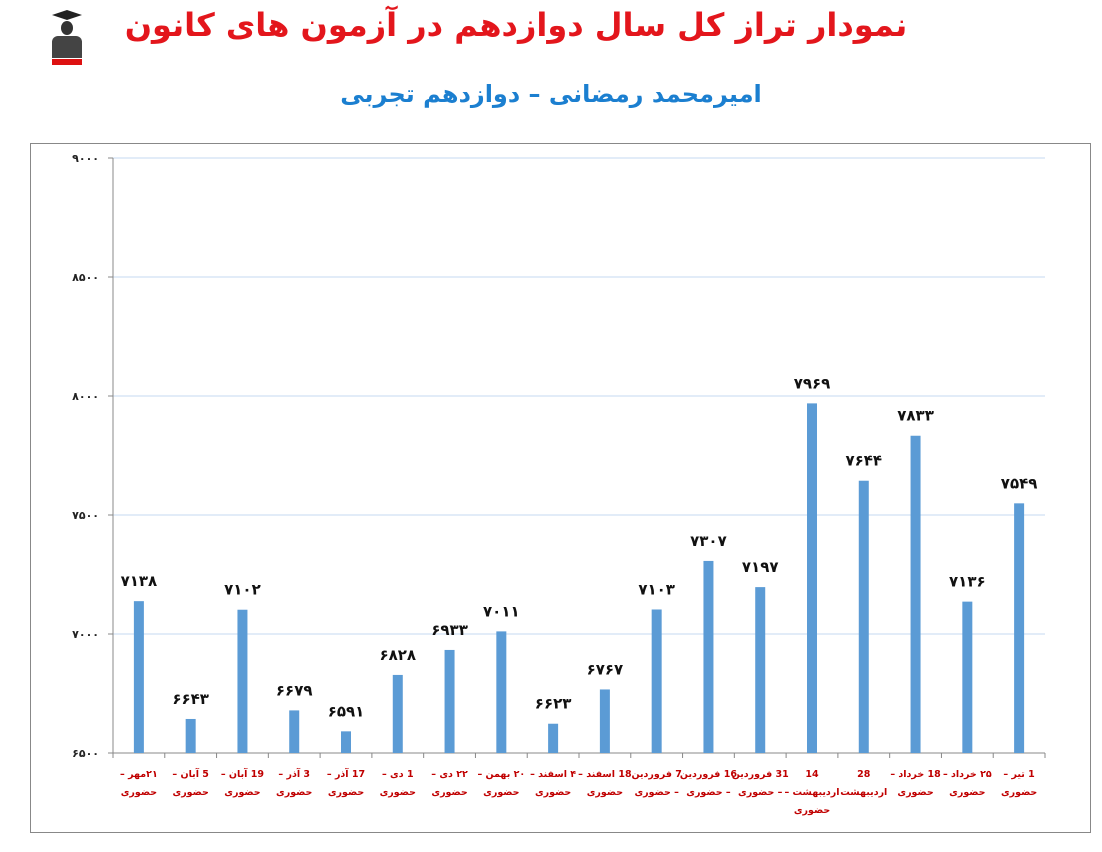  Describe the element at coordinates (85, 396) in the screenshot. I see `y-tick-label: ۸۰۰۰` at that location.